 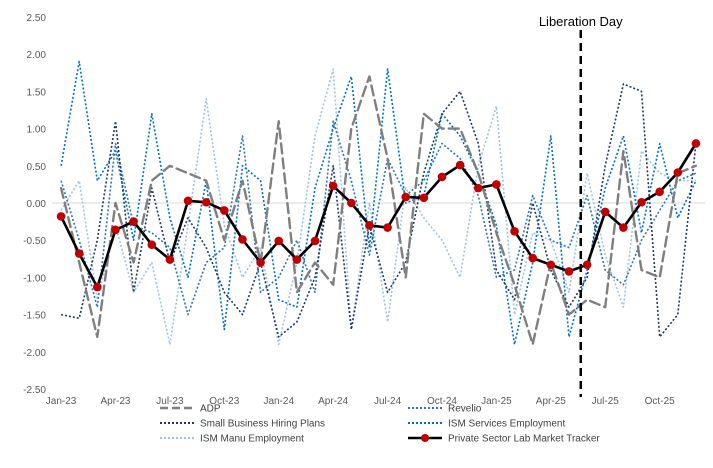 I want to click on x-tick-label: Apr-24, so click(x=333, y=401).